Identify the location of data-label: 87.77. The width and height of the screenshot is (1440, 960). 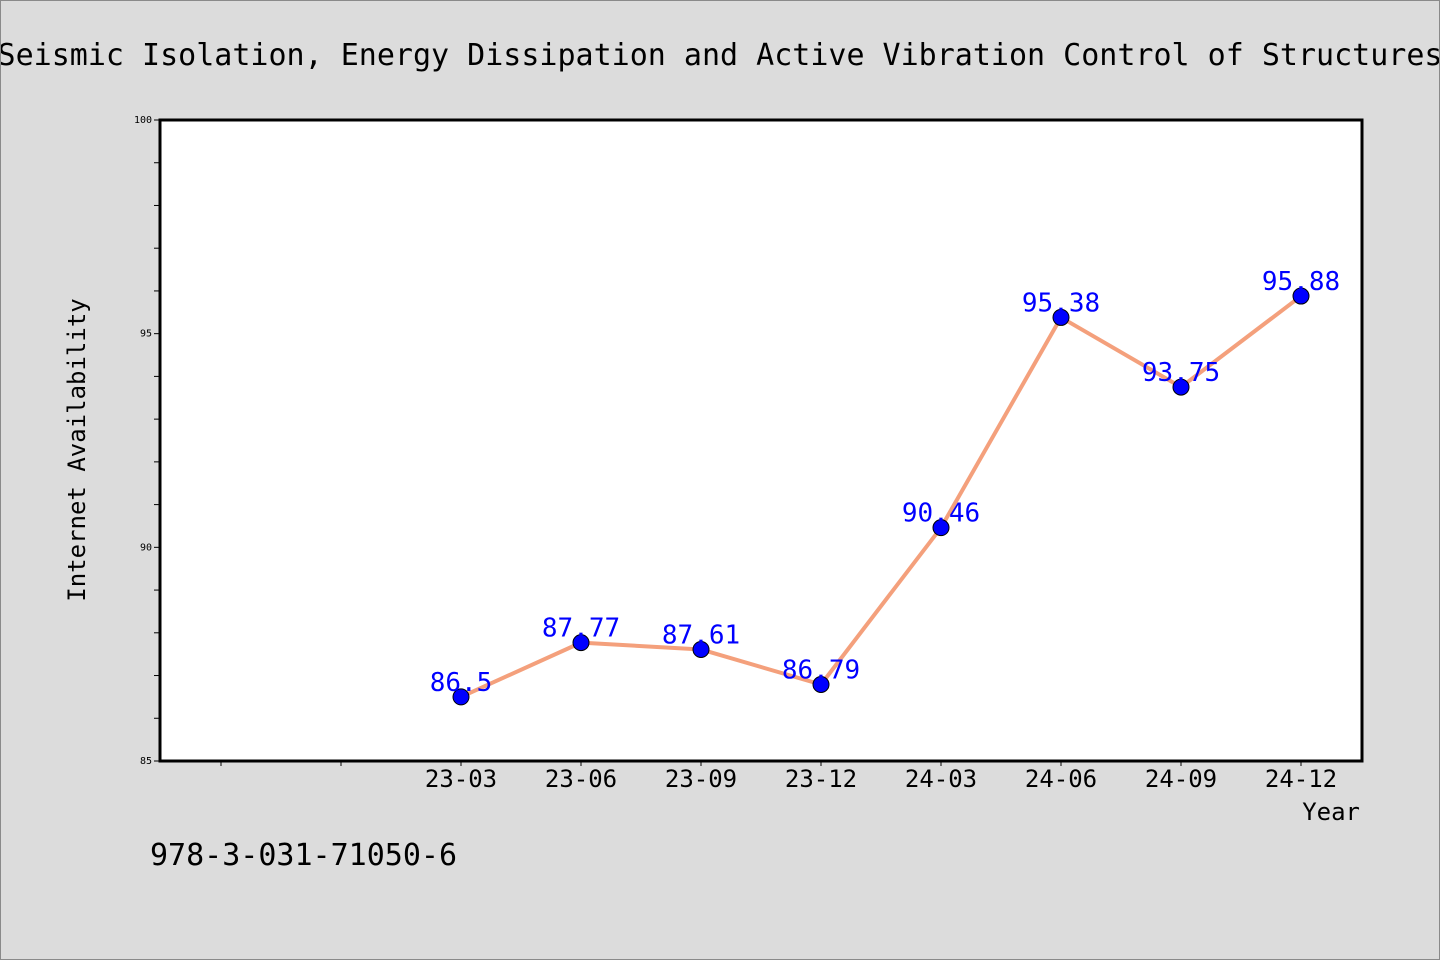
(581, 629).